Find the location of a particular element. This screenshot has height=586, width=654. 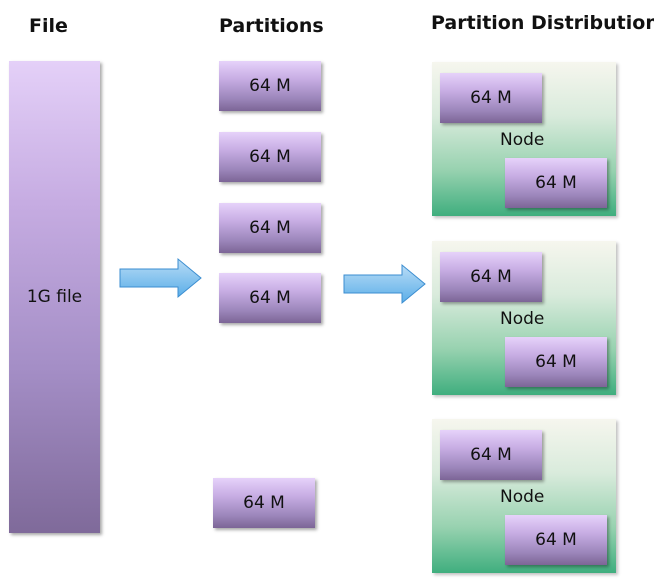

distribution-heading: Partition Distribution is located at coordinates (542, 23).